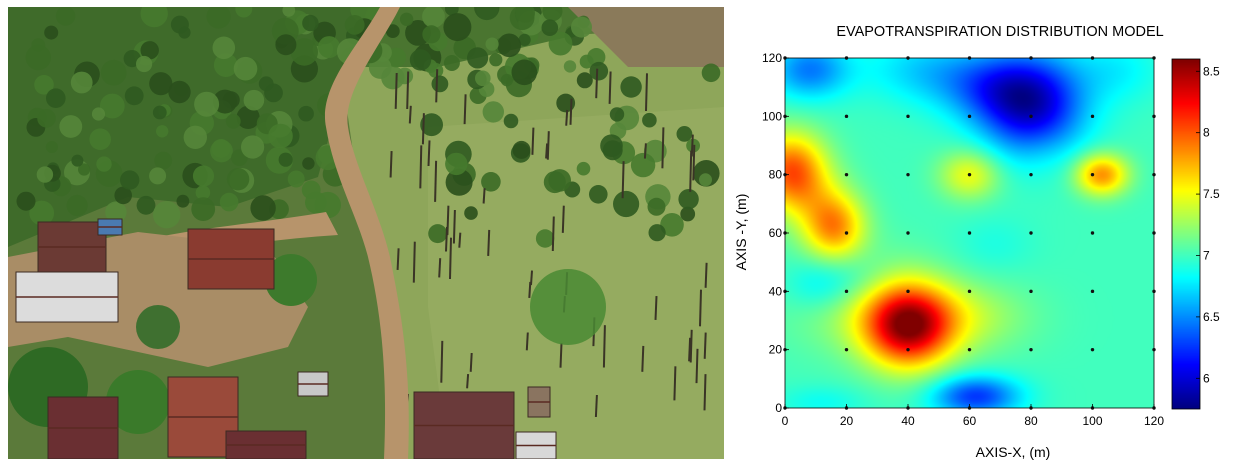 This screenshot has width=1233, height=466. I want to click on x-tick-label: 100, so click(1092, 421).